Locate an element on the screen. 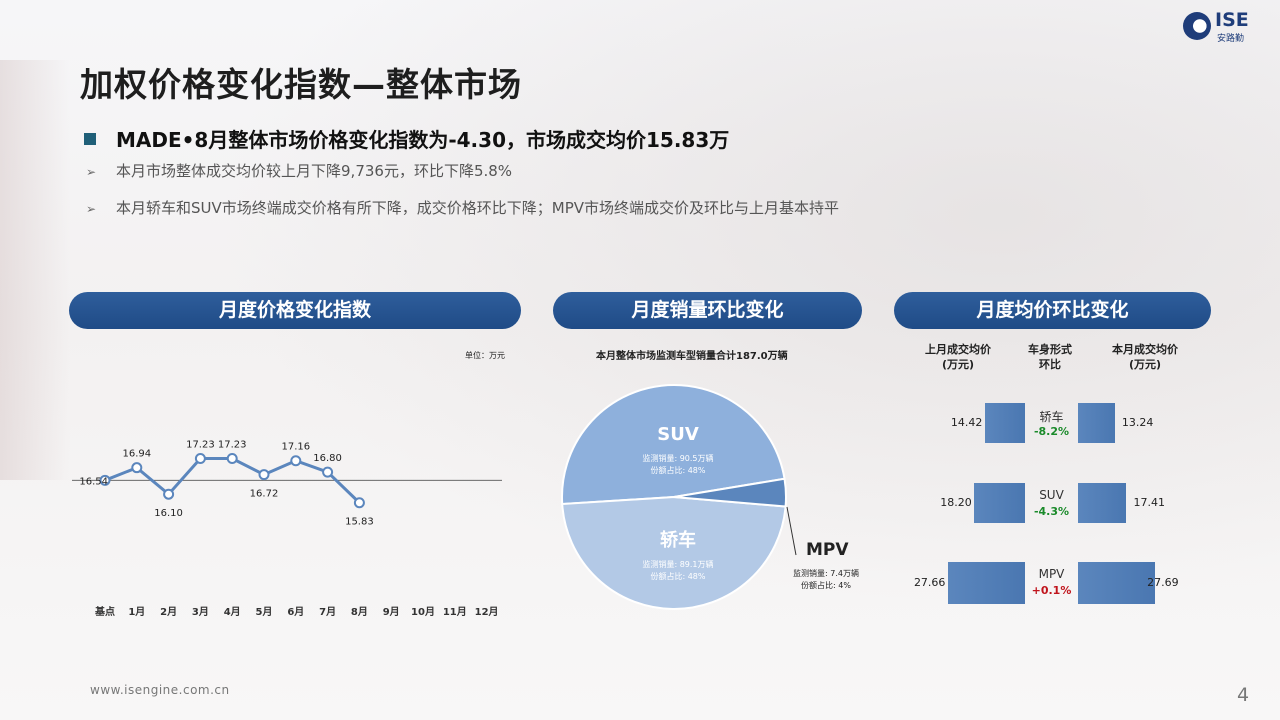  change-label-0: -8.2% is located at coordinates (1051, 431).